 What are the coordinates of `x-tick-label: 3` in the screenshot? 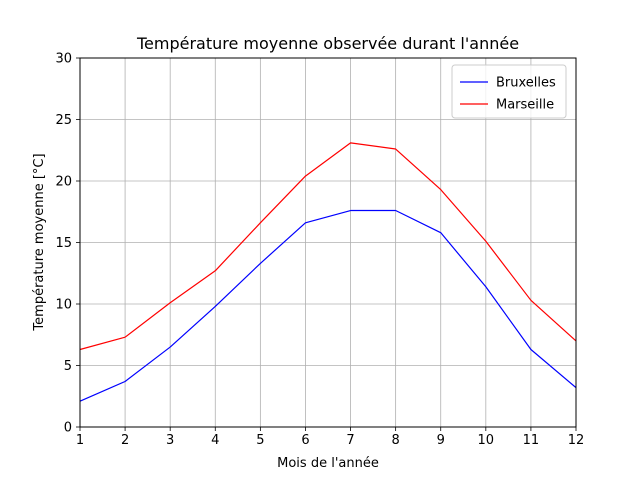 It's located at (170, 440).